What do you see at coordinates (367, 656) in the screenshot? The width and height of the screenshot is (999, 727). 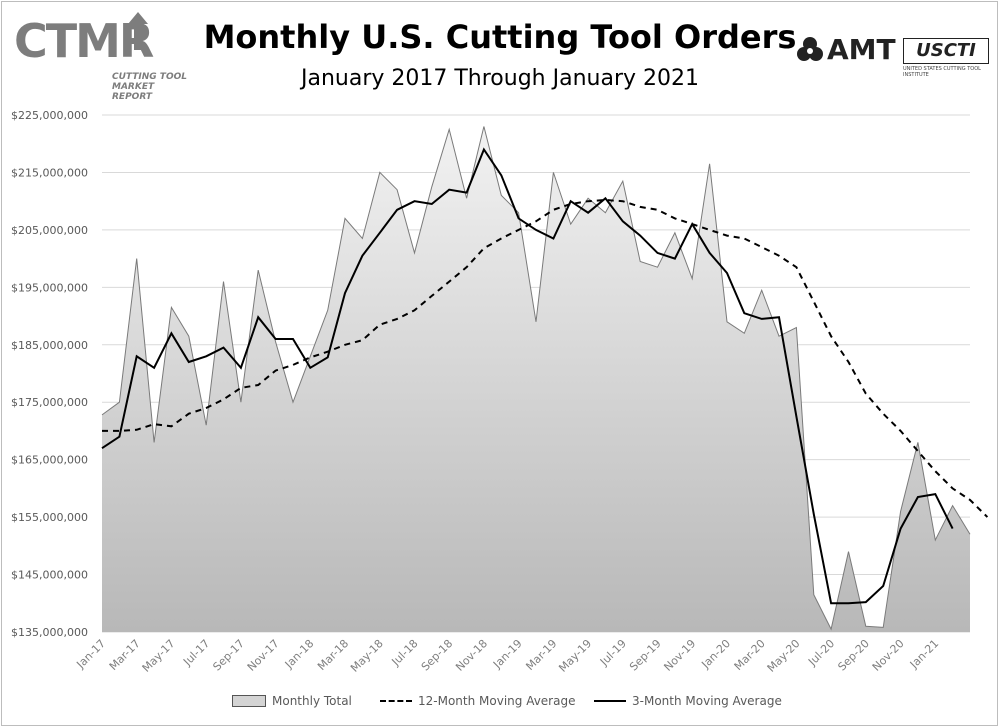 I see `x-tick-label: May-18` at bounding box center [367, 656].